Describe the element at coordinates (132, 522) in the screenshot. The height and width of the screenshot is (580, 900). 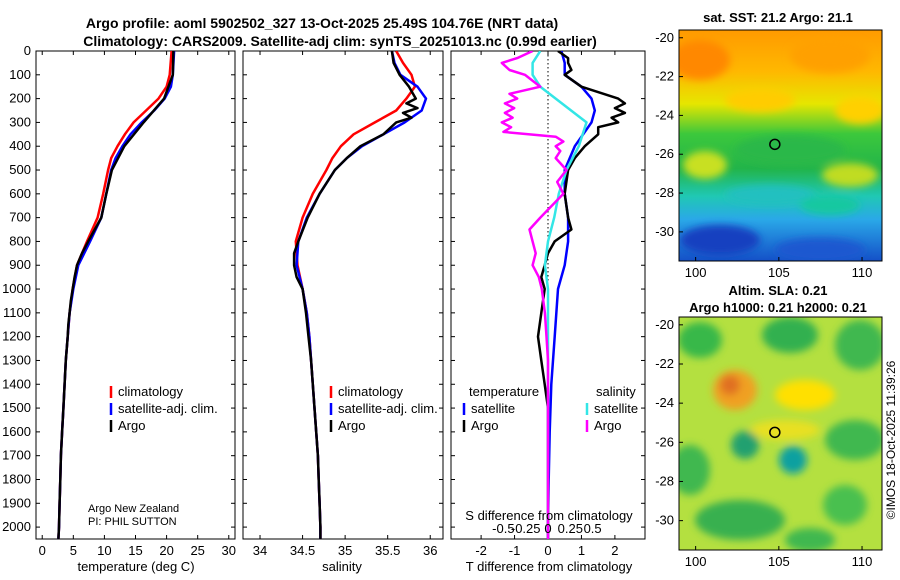
I see `annotation-line-2: PI: PHIL SUTTON` at that location.